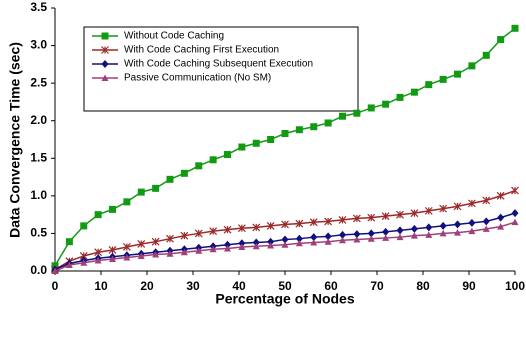 The height and width of the screenshot is (341, 526). Describe the element at coordinates (201, 50) in the screenshot. I see `legend-label: With Code Caching First Execution` at that location.